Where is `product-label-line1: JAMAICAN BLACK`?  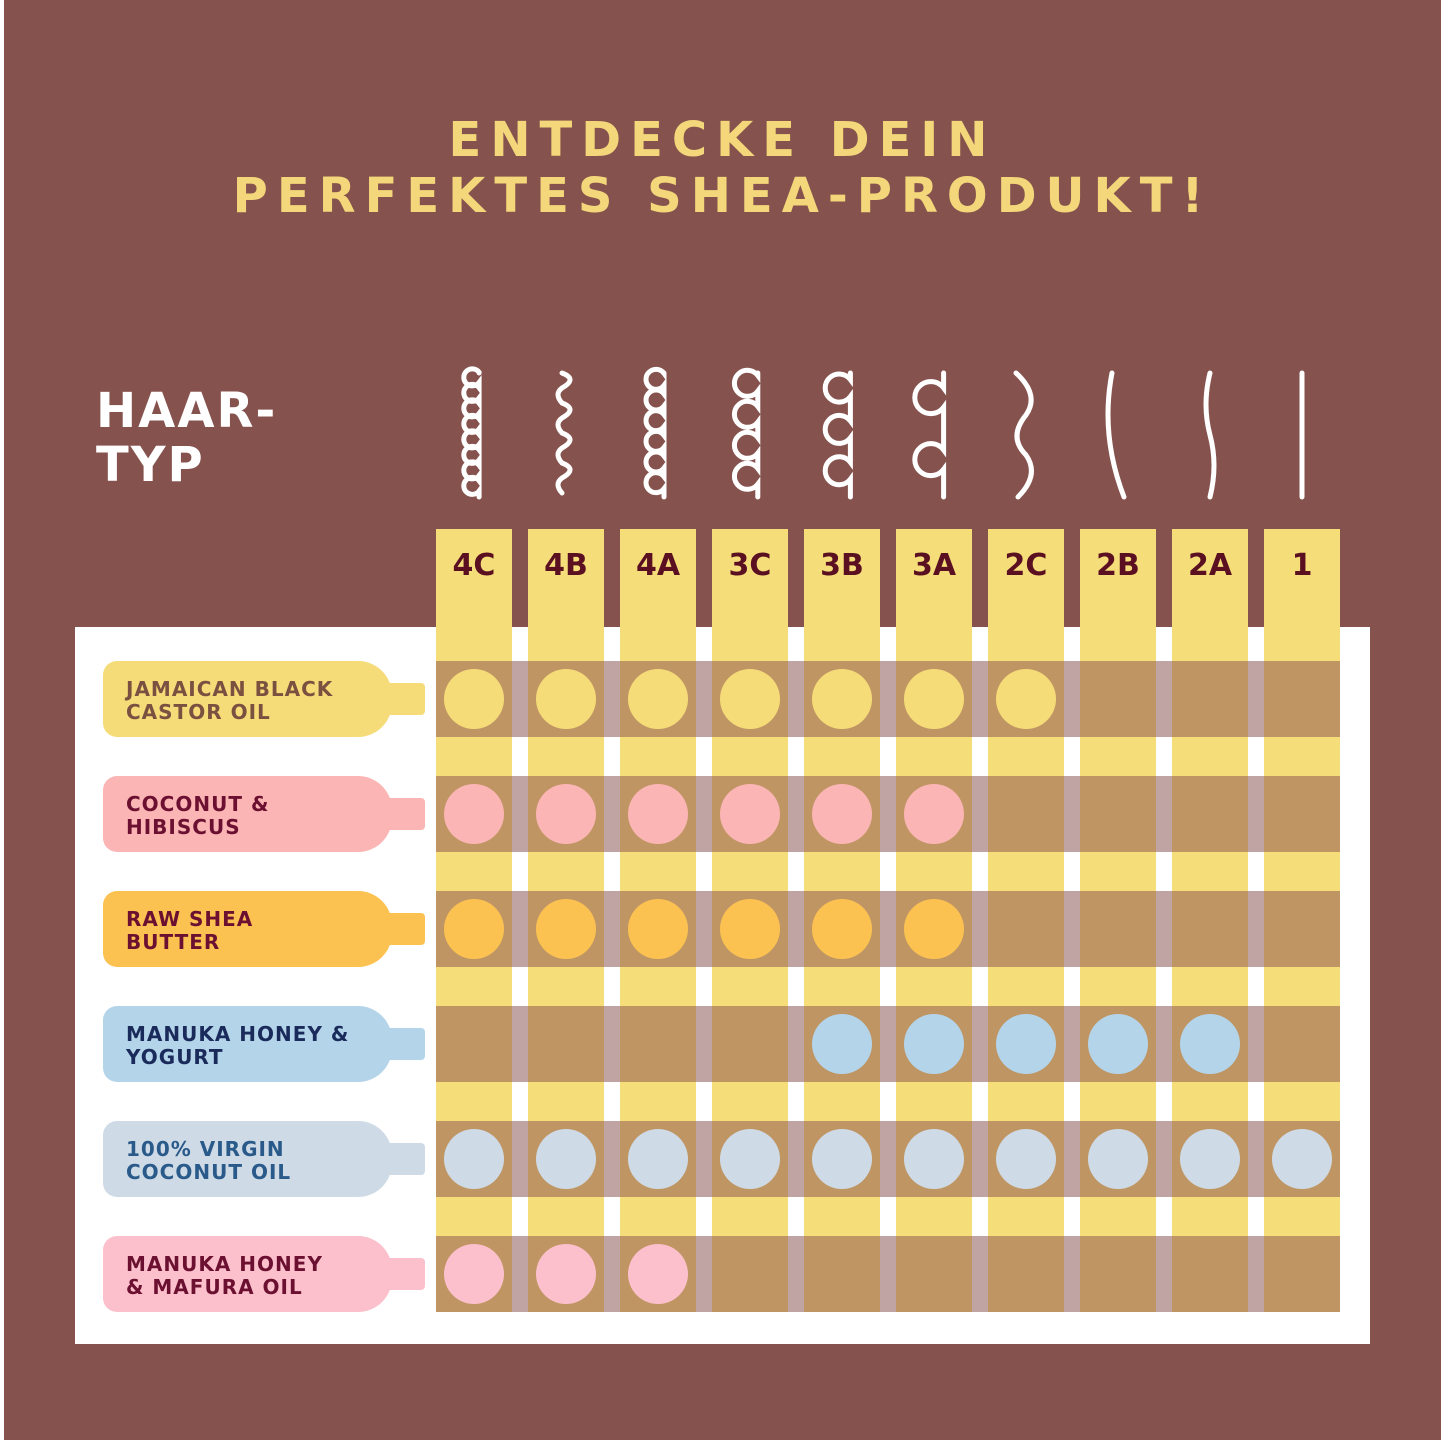 product-label-line1: JAMAICAN BLACK is located at coordinates (230, 689).